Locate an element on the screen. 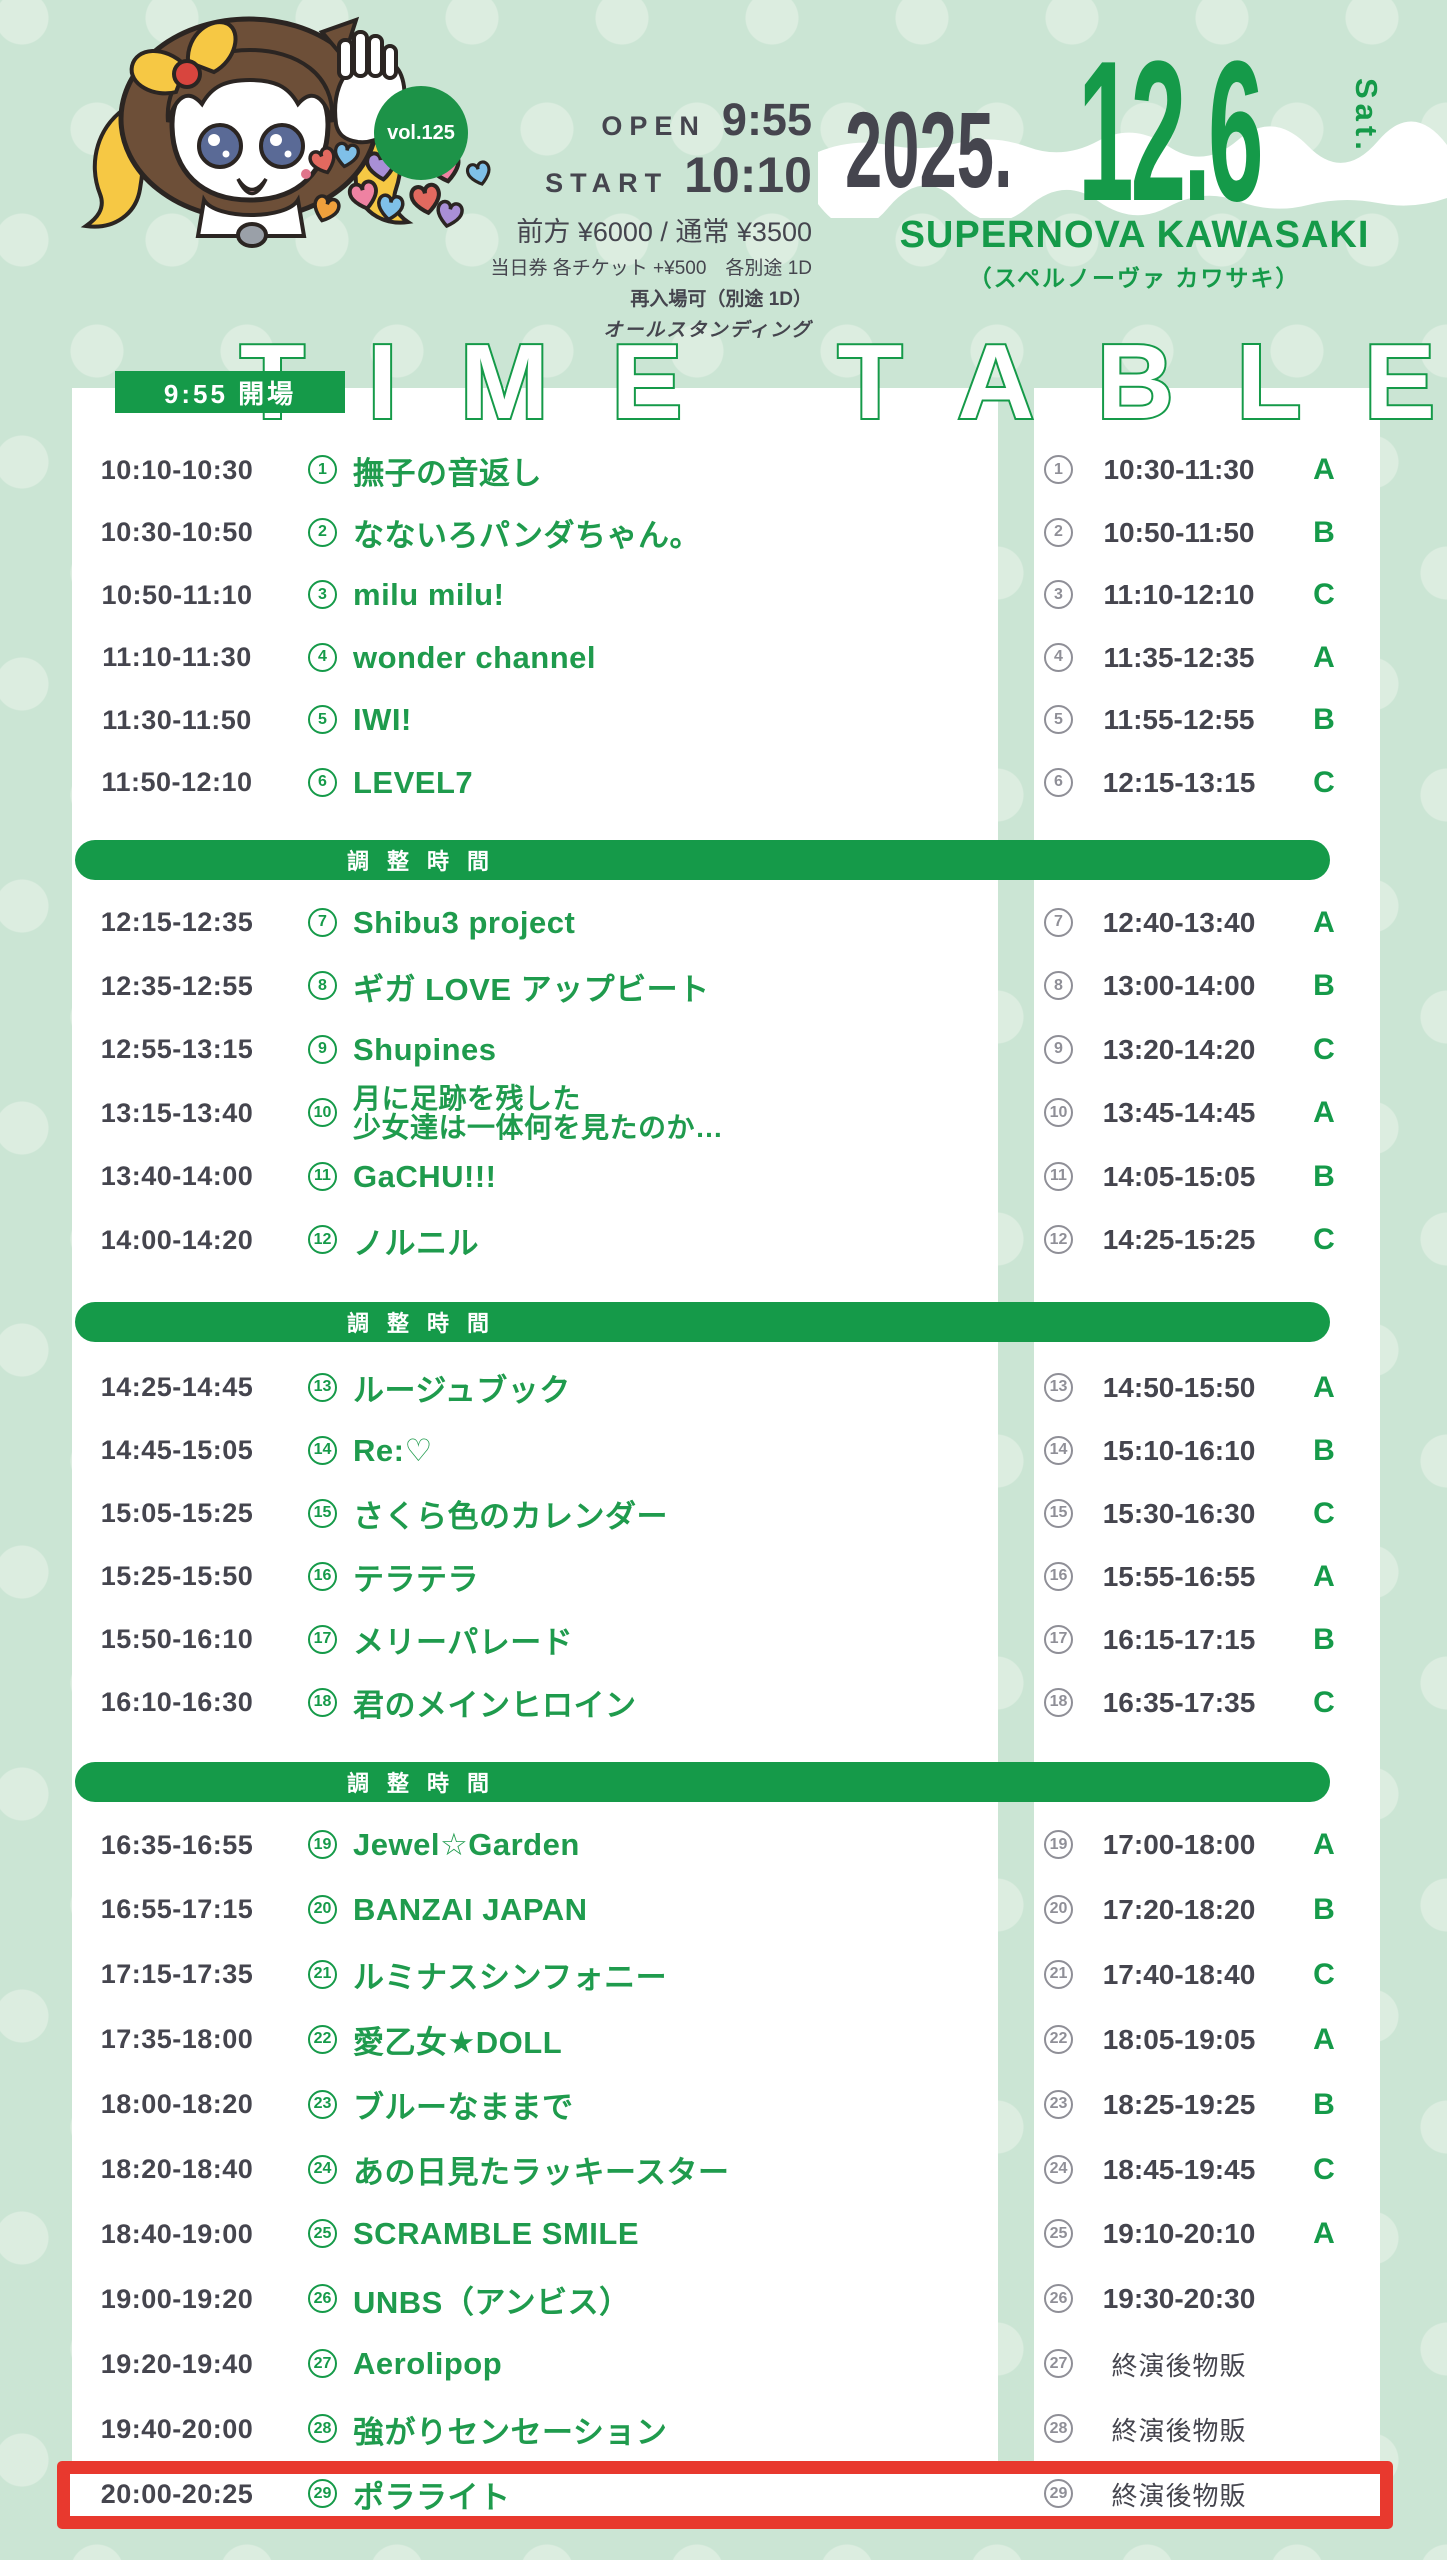 This screenshot has height=2560, width=1447. act-number-badge: 22 is located at coordinates (322, 2039).